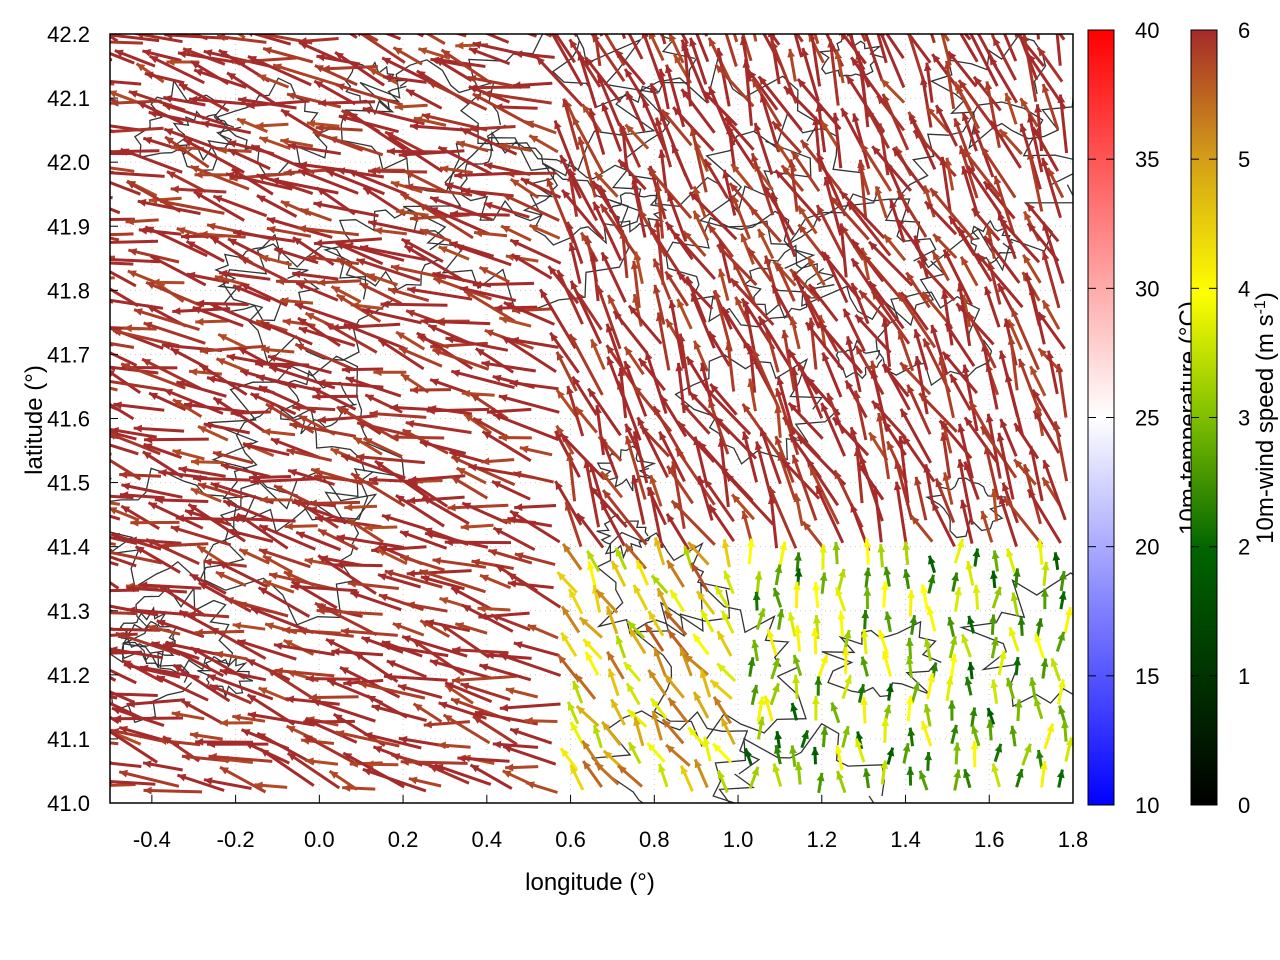 This screenshot has height=960, width=1280. What do you see at coordinates (152, 839) in the screenshot?
I see `x-tick-label: -0.4` at bounding box center [152, 839].